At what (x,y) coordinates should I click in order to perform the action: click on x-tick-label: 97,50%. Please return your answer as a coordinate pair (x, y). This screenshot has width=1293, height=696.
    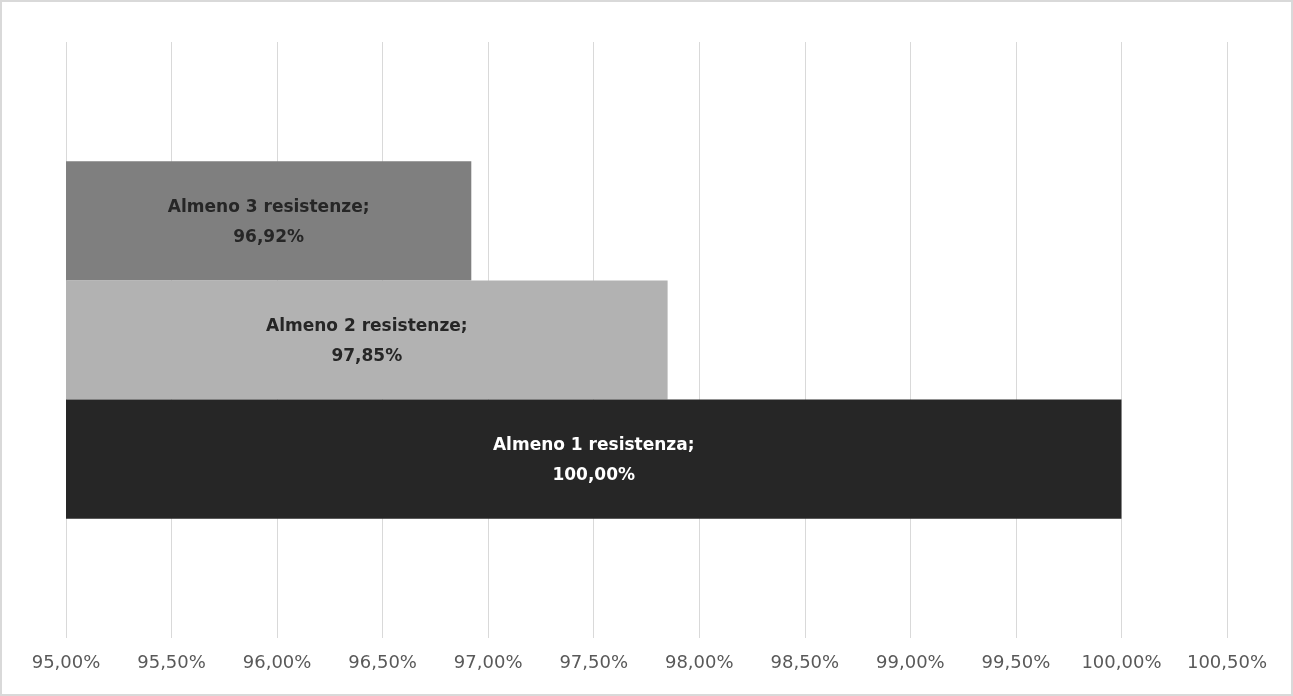
    Looking at the image, I should click on (594, 661).